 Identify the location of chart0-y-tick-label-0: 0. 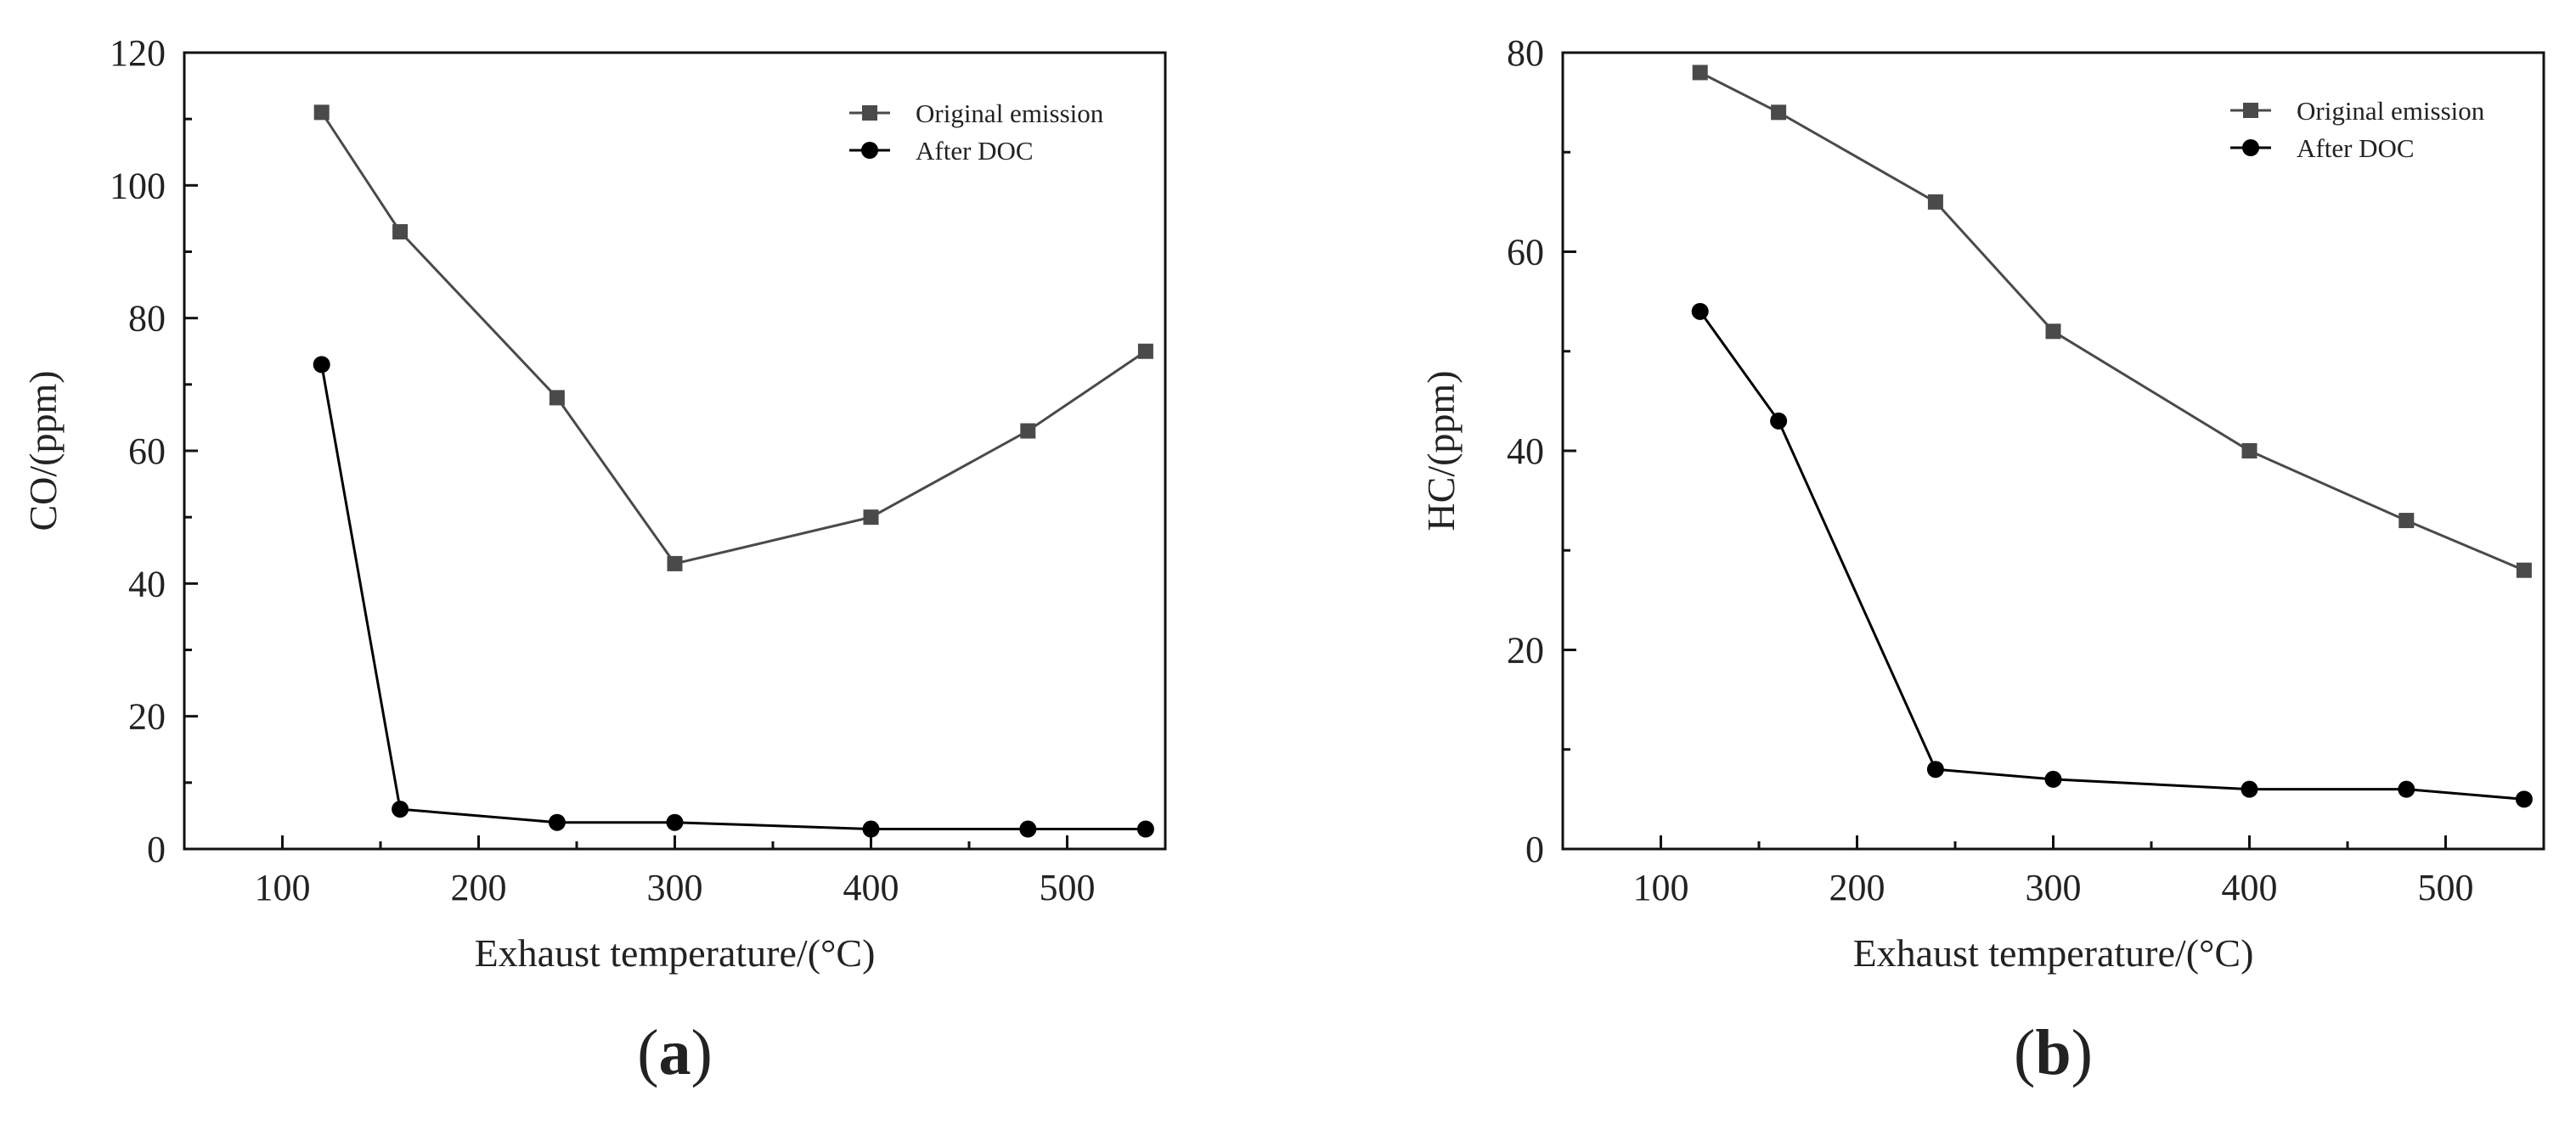
(156, 850).